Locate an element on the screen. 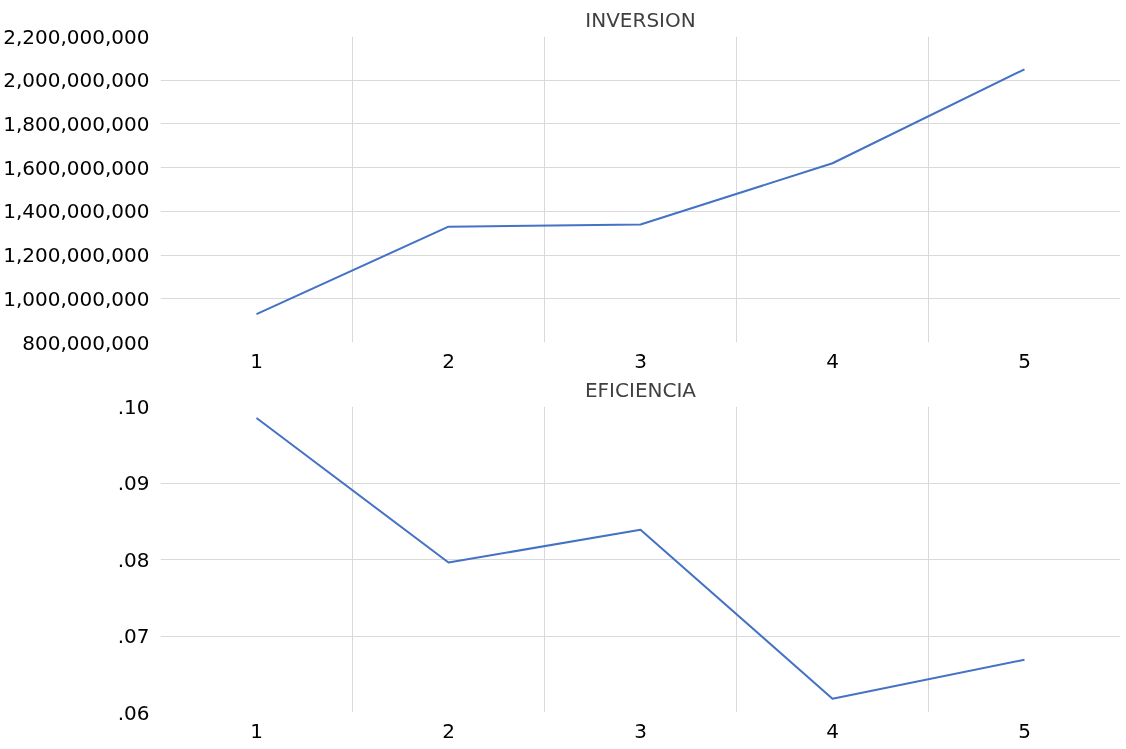 This screenshot has width=1126, height=749. y-tick-label: 2,000,000,000 is located at coordinates (76, 80).